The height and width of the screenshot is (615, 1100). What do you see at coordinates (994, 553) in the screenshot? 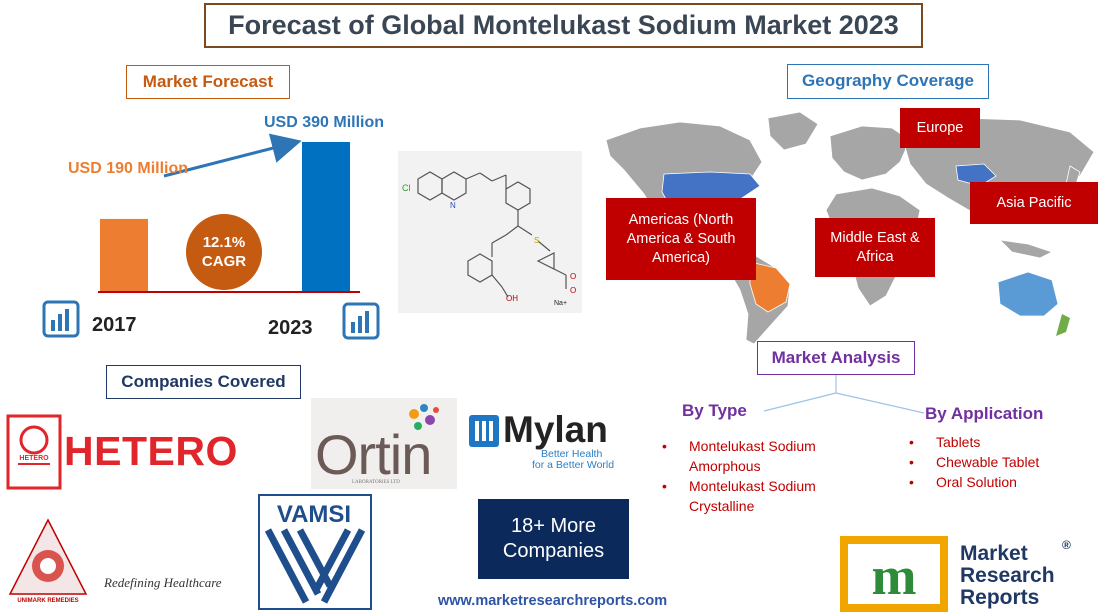
I see `mrr-brand-line1: Market` at bounding box center [994, 553].